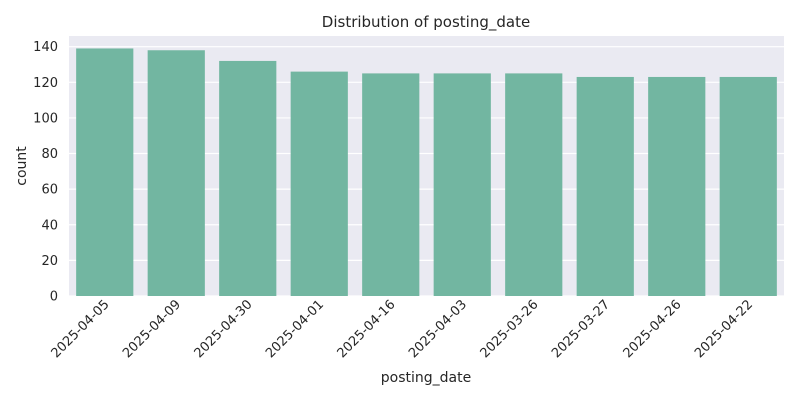 Image resolution: width=800 pixels, height=404 pixels. What do you see at coordinates (54, 297) in the screenshot?
I see `y-tick-label: 0` at bounding box center [54, 297].